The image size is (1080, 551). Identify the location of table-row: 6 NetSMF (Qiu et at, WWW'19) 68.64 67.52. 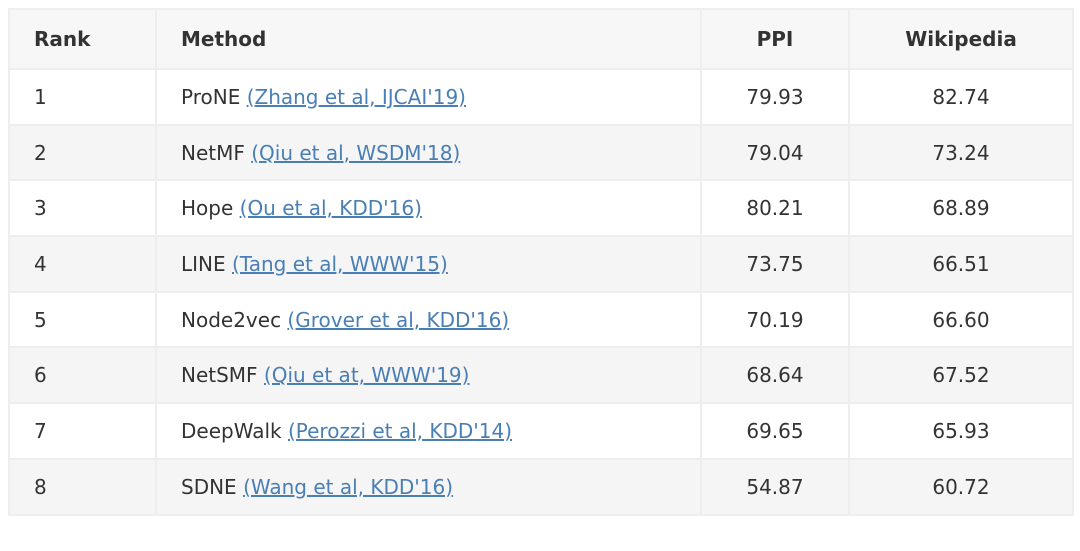
(541, 375).